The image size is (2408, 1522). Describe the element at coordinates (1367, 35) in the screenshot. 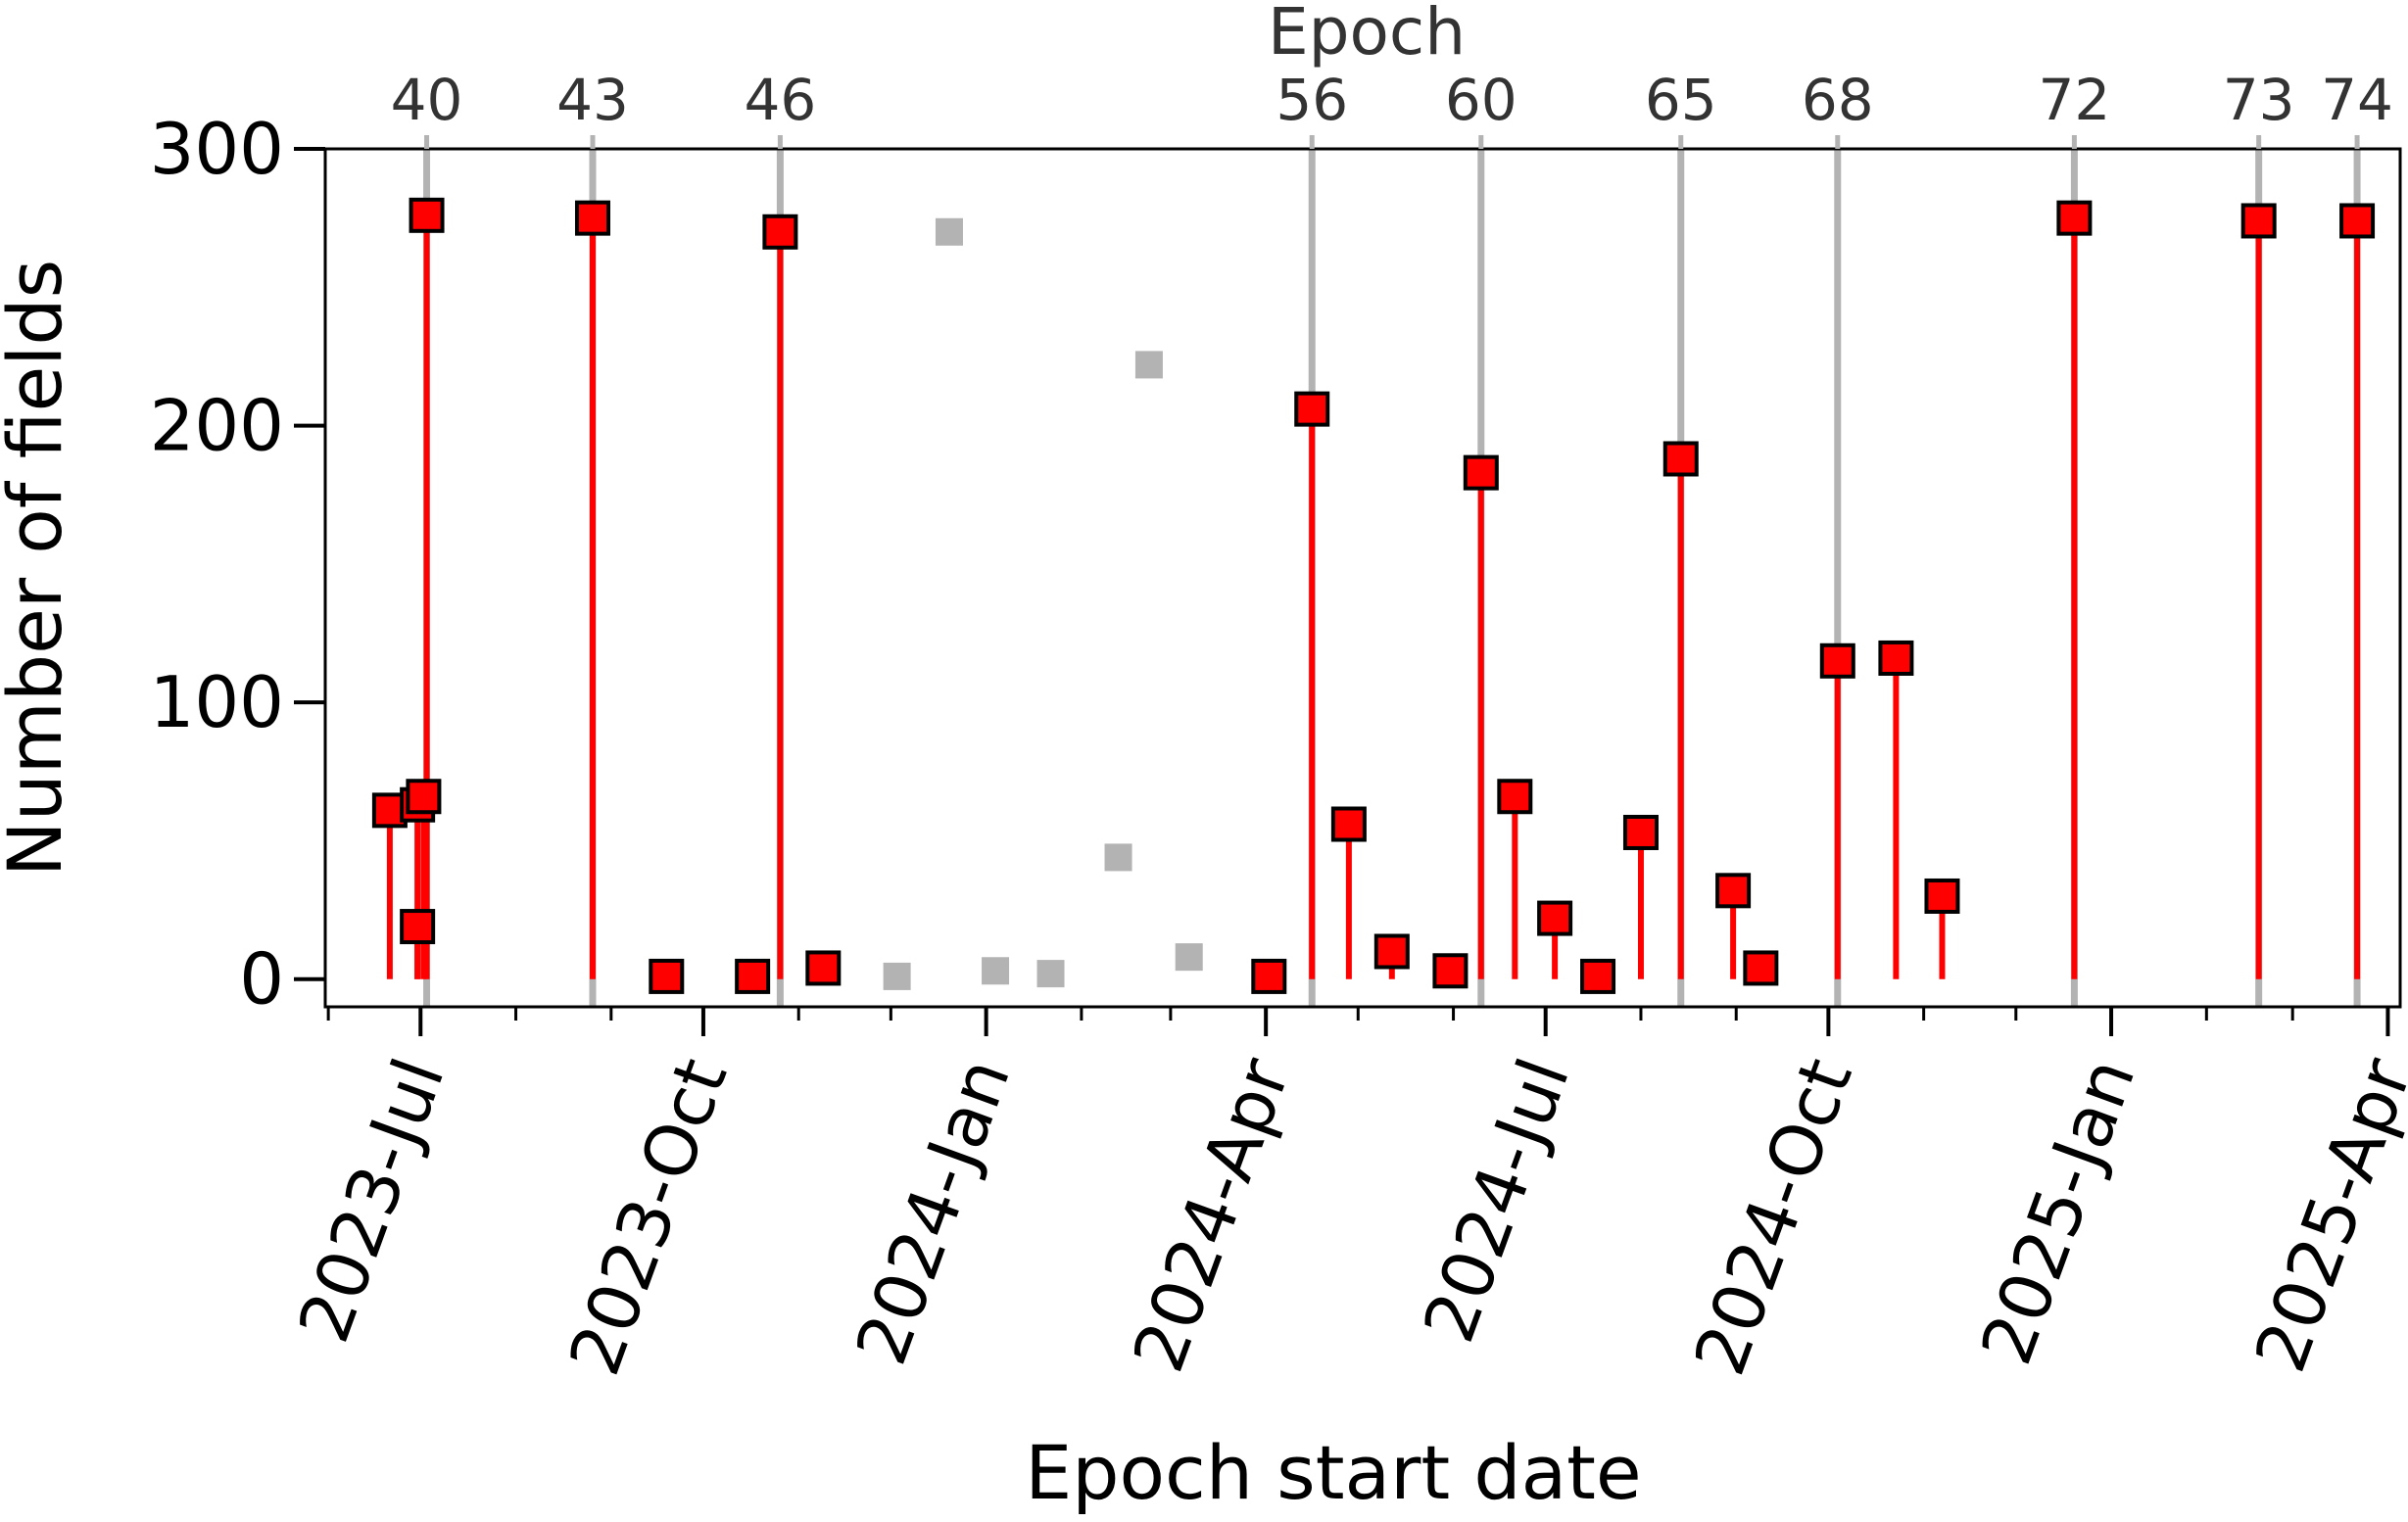

I see `top-axis-title: Epoch` at that location.